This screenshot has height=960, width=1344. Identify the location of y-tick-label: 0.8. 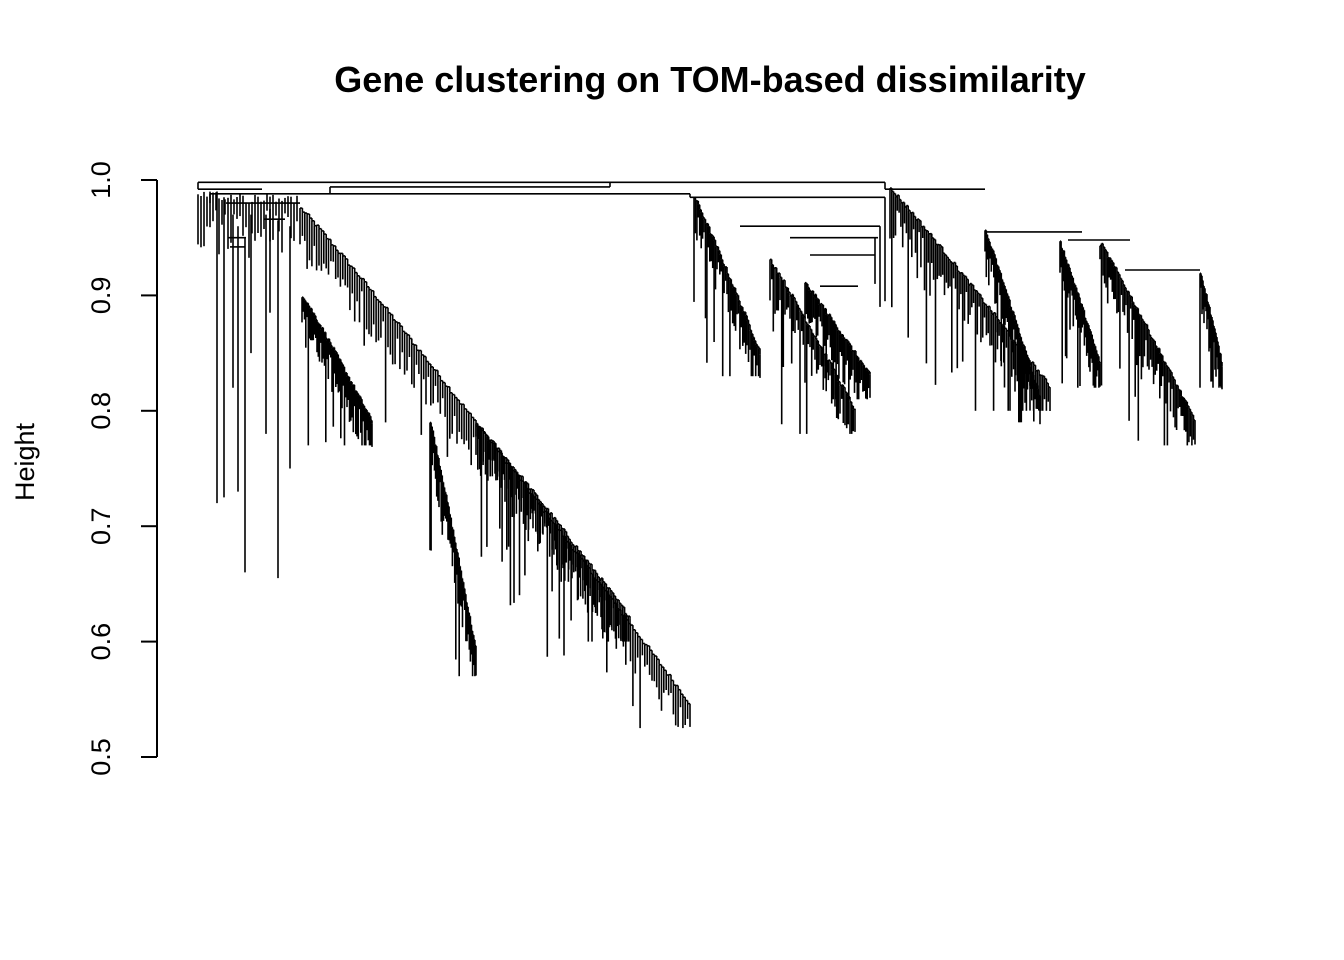
(101, 411).